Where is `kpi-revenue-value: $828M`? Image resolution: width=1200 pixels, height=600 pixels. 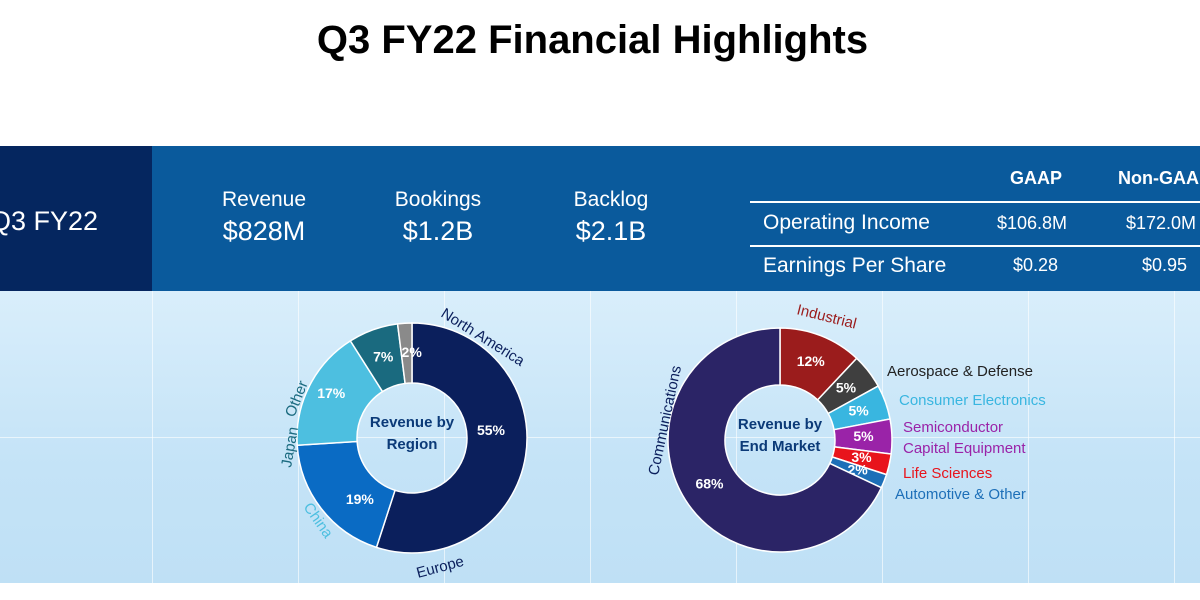 kpi-revenue-value: $828M is located at coordinates (264, 231).